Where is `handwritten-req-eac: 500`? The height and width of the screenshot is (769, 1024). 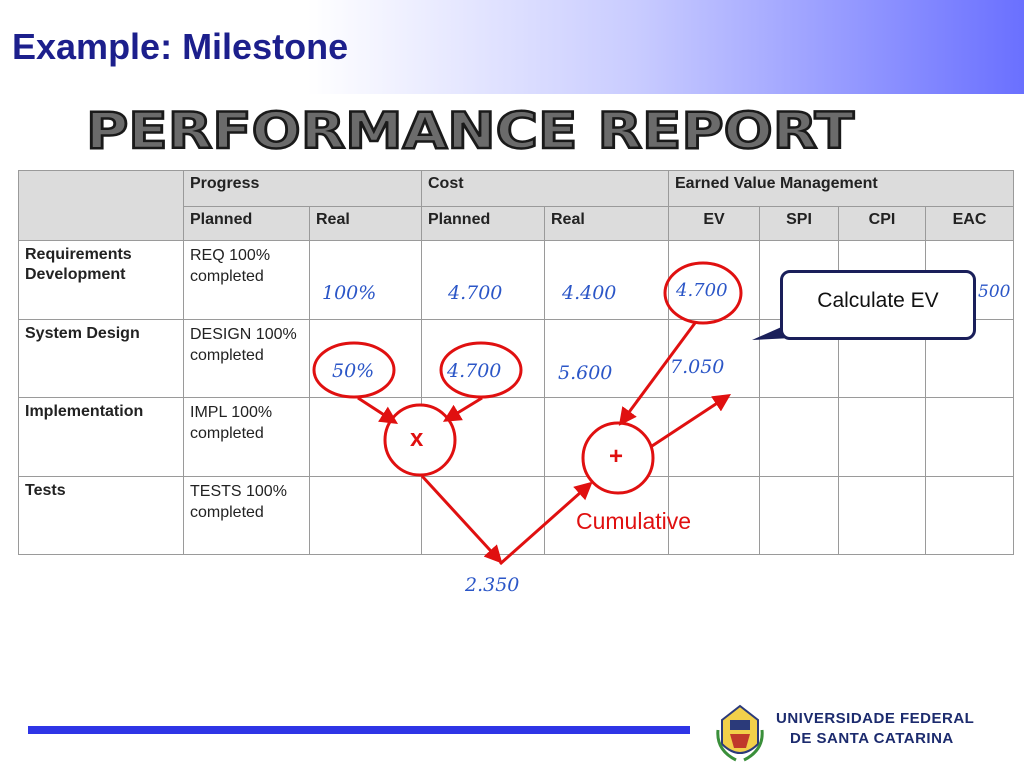
handwritten-req-eac: 500 is located at coordinates (994, 292).